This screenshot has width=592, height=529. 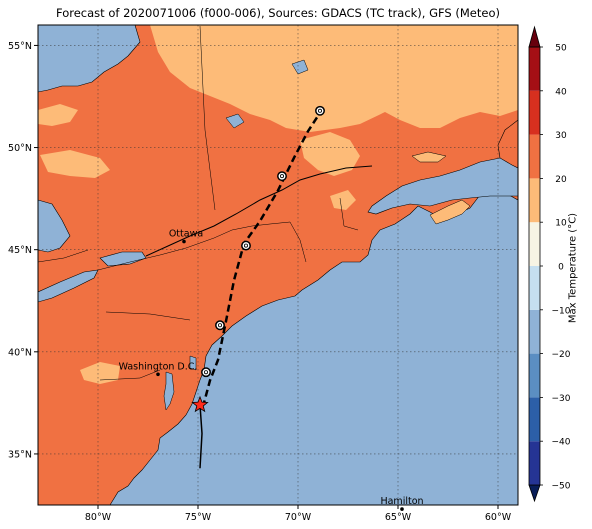 I want to click on colorbar-tick-label: 40, so click(x=561, y=92).